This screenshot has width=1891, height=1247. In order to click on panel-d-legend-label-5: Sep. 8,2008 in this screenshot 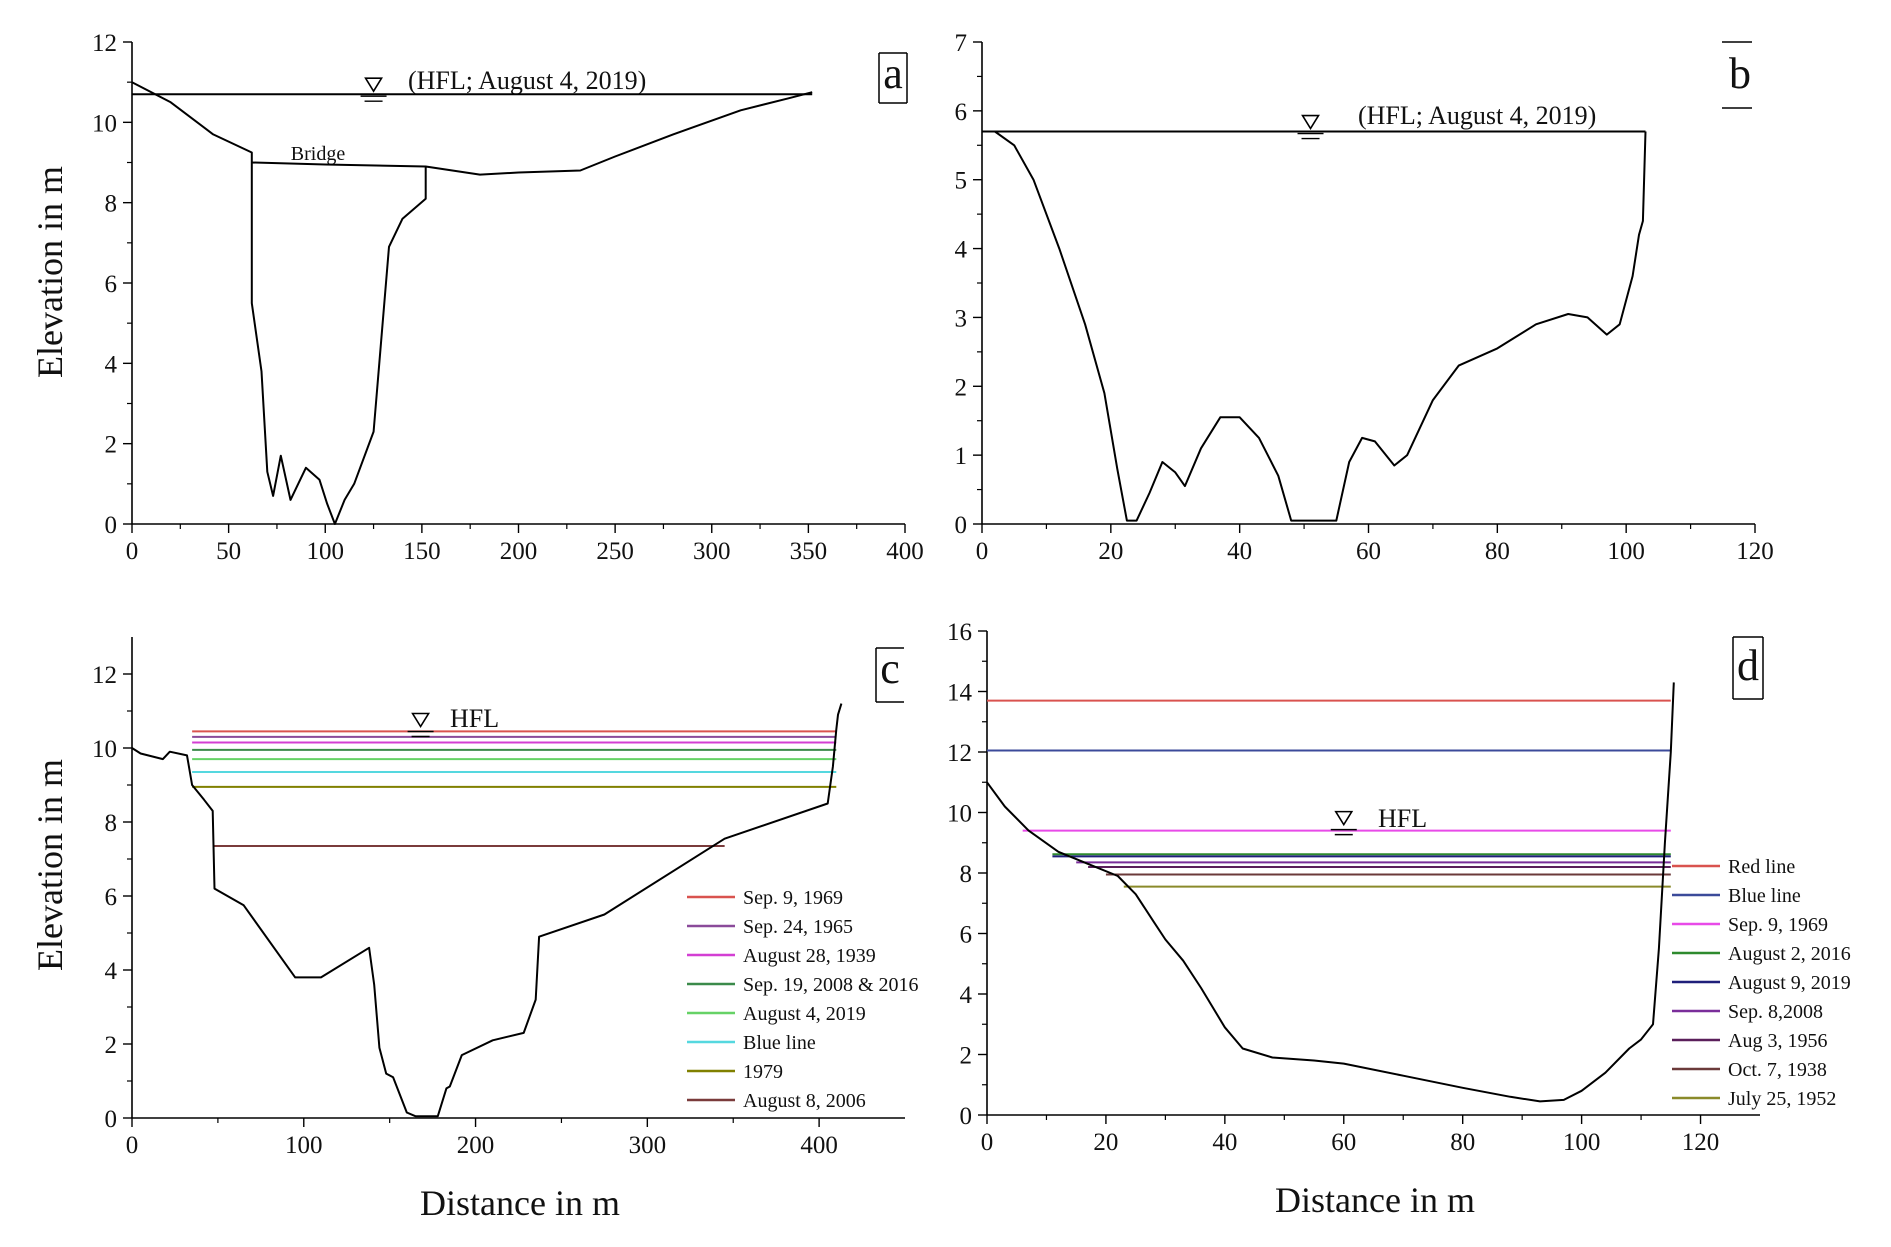, I will do `click(1775, 1012)`.